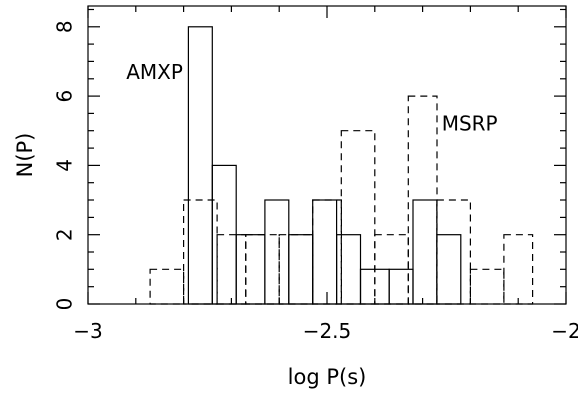 This screenshot has height=396, width=578. Describe the element at coordinates (564, 331) in the screenshot. I see `x-tick-label: −2` at that location.